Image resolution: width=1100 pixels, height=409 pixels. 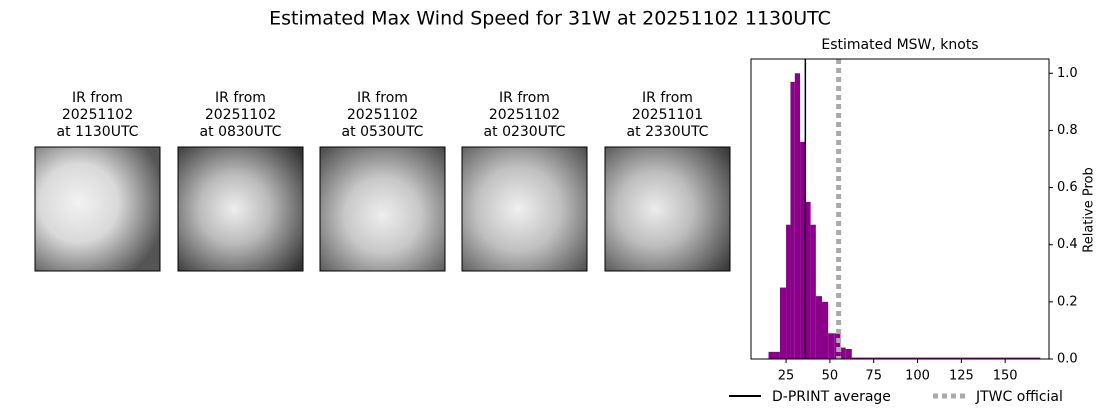 I want to click on panel-label: at 2330UTC, so click(x=668, y=132).